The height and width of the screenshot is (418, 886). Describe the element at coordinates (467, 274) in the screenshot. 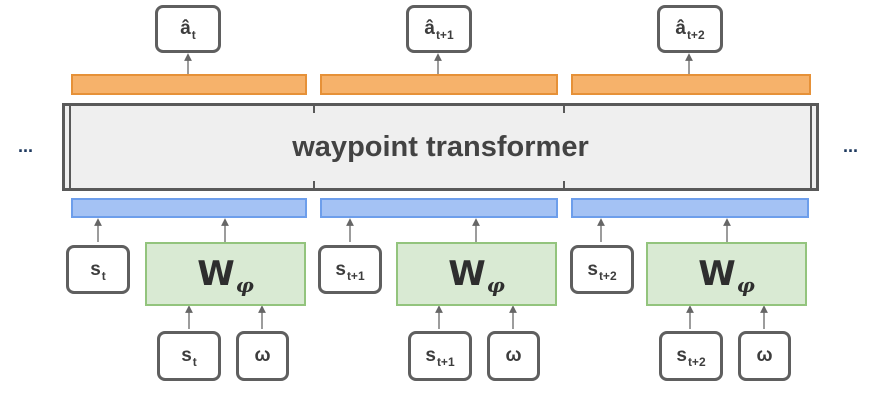

I see `w-label-2: W` at that location.